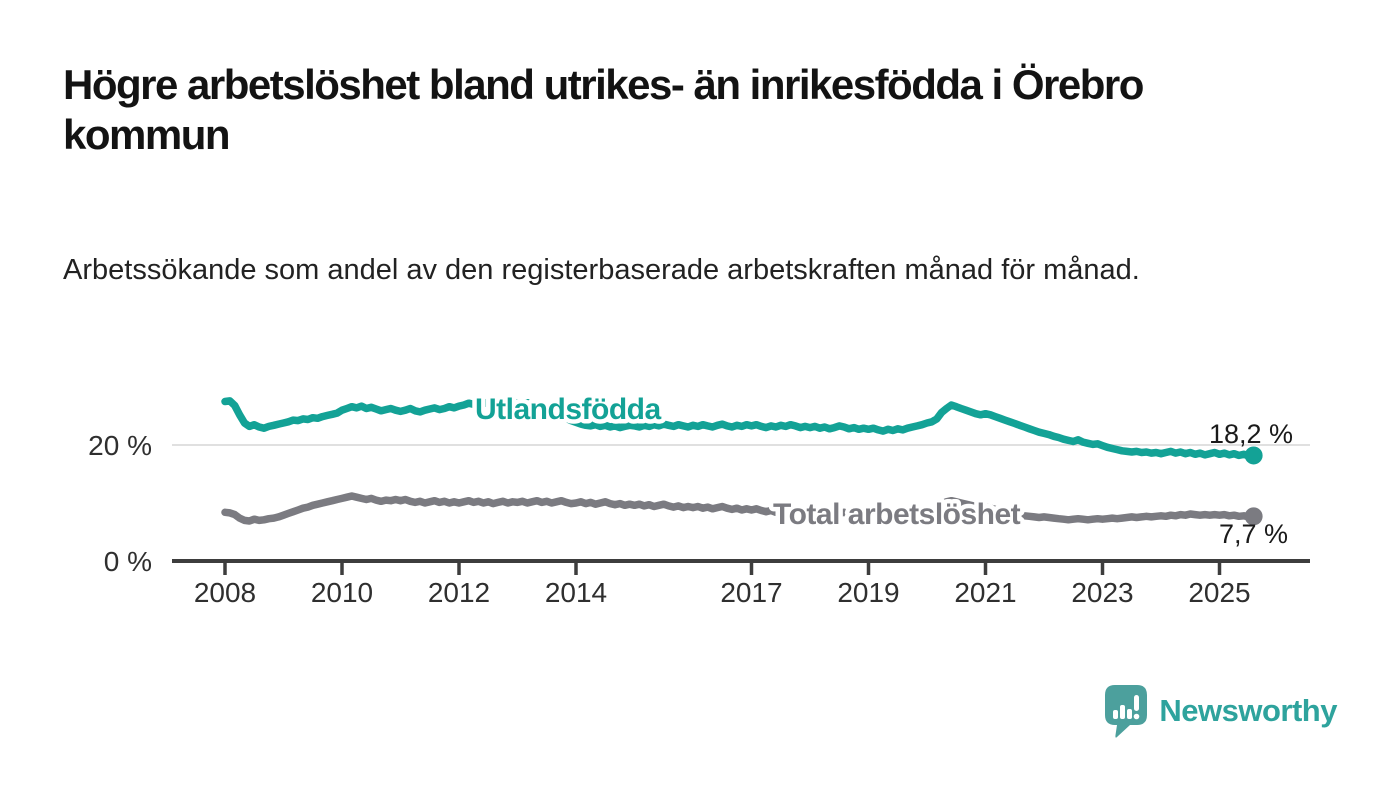  Describe the element at coordinates (739, 428) in the screenshot. I see `series-line-utlandsfodda` at that location.